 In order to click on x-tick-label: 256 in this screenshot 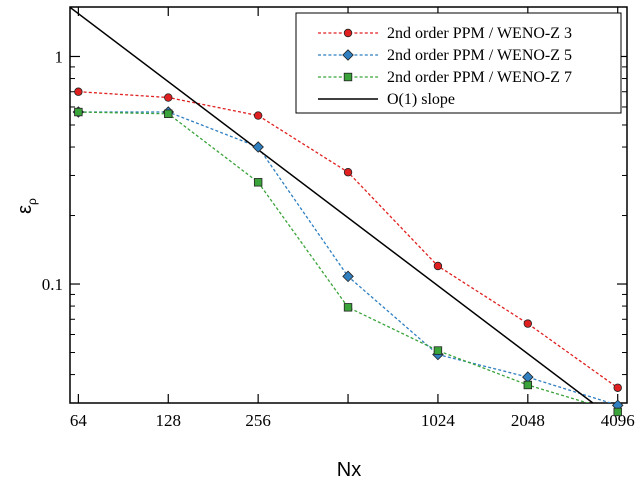, I will do `click(258, 420)`.